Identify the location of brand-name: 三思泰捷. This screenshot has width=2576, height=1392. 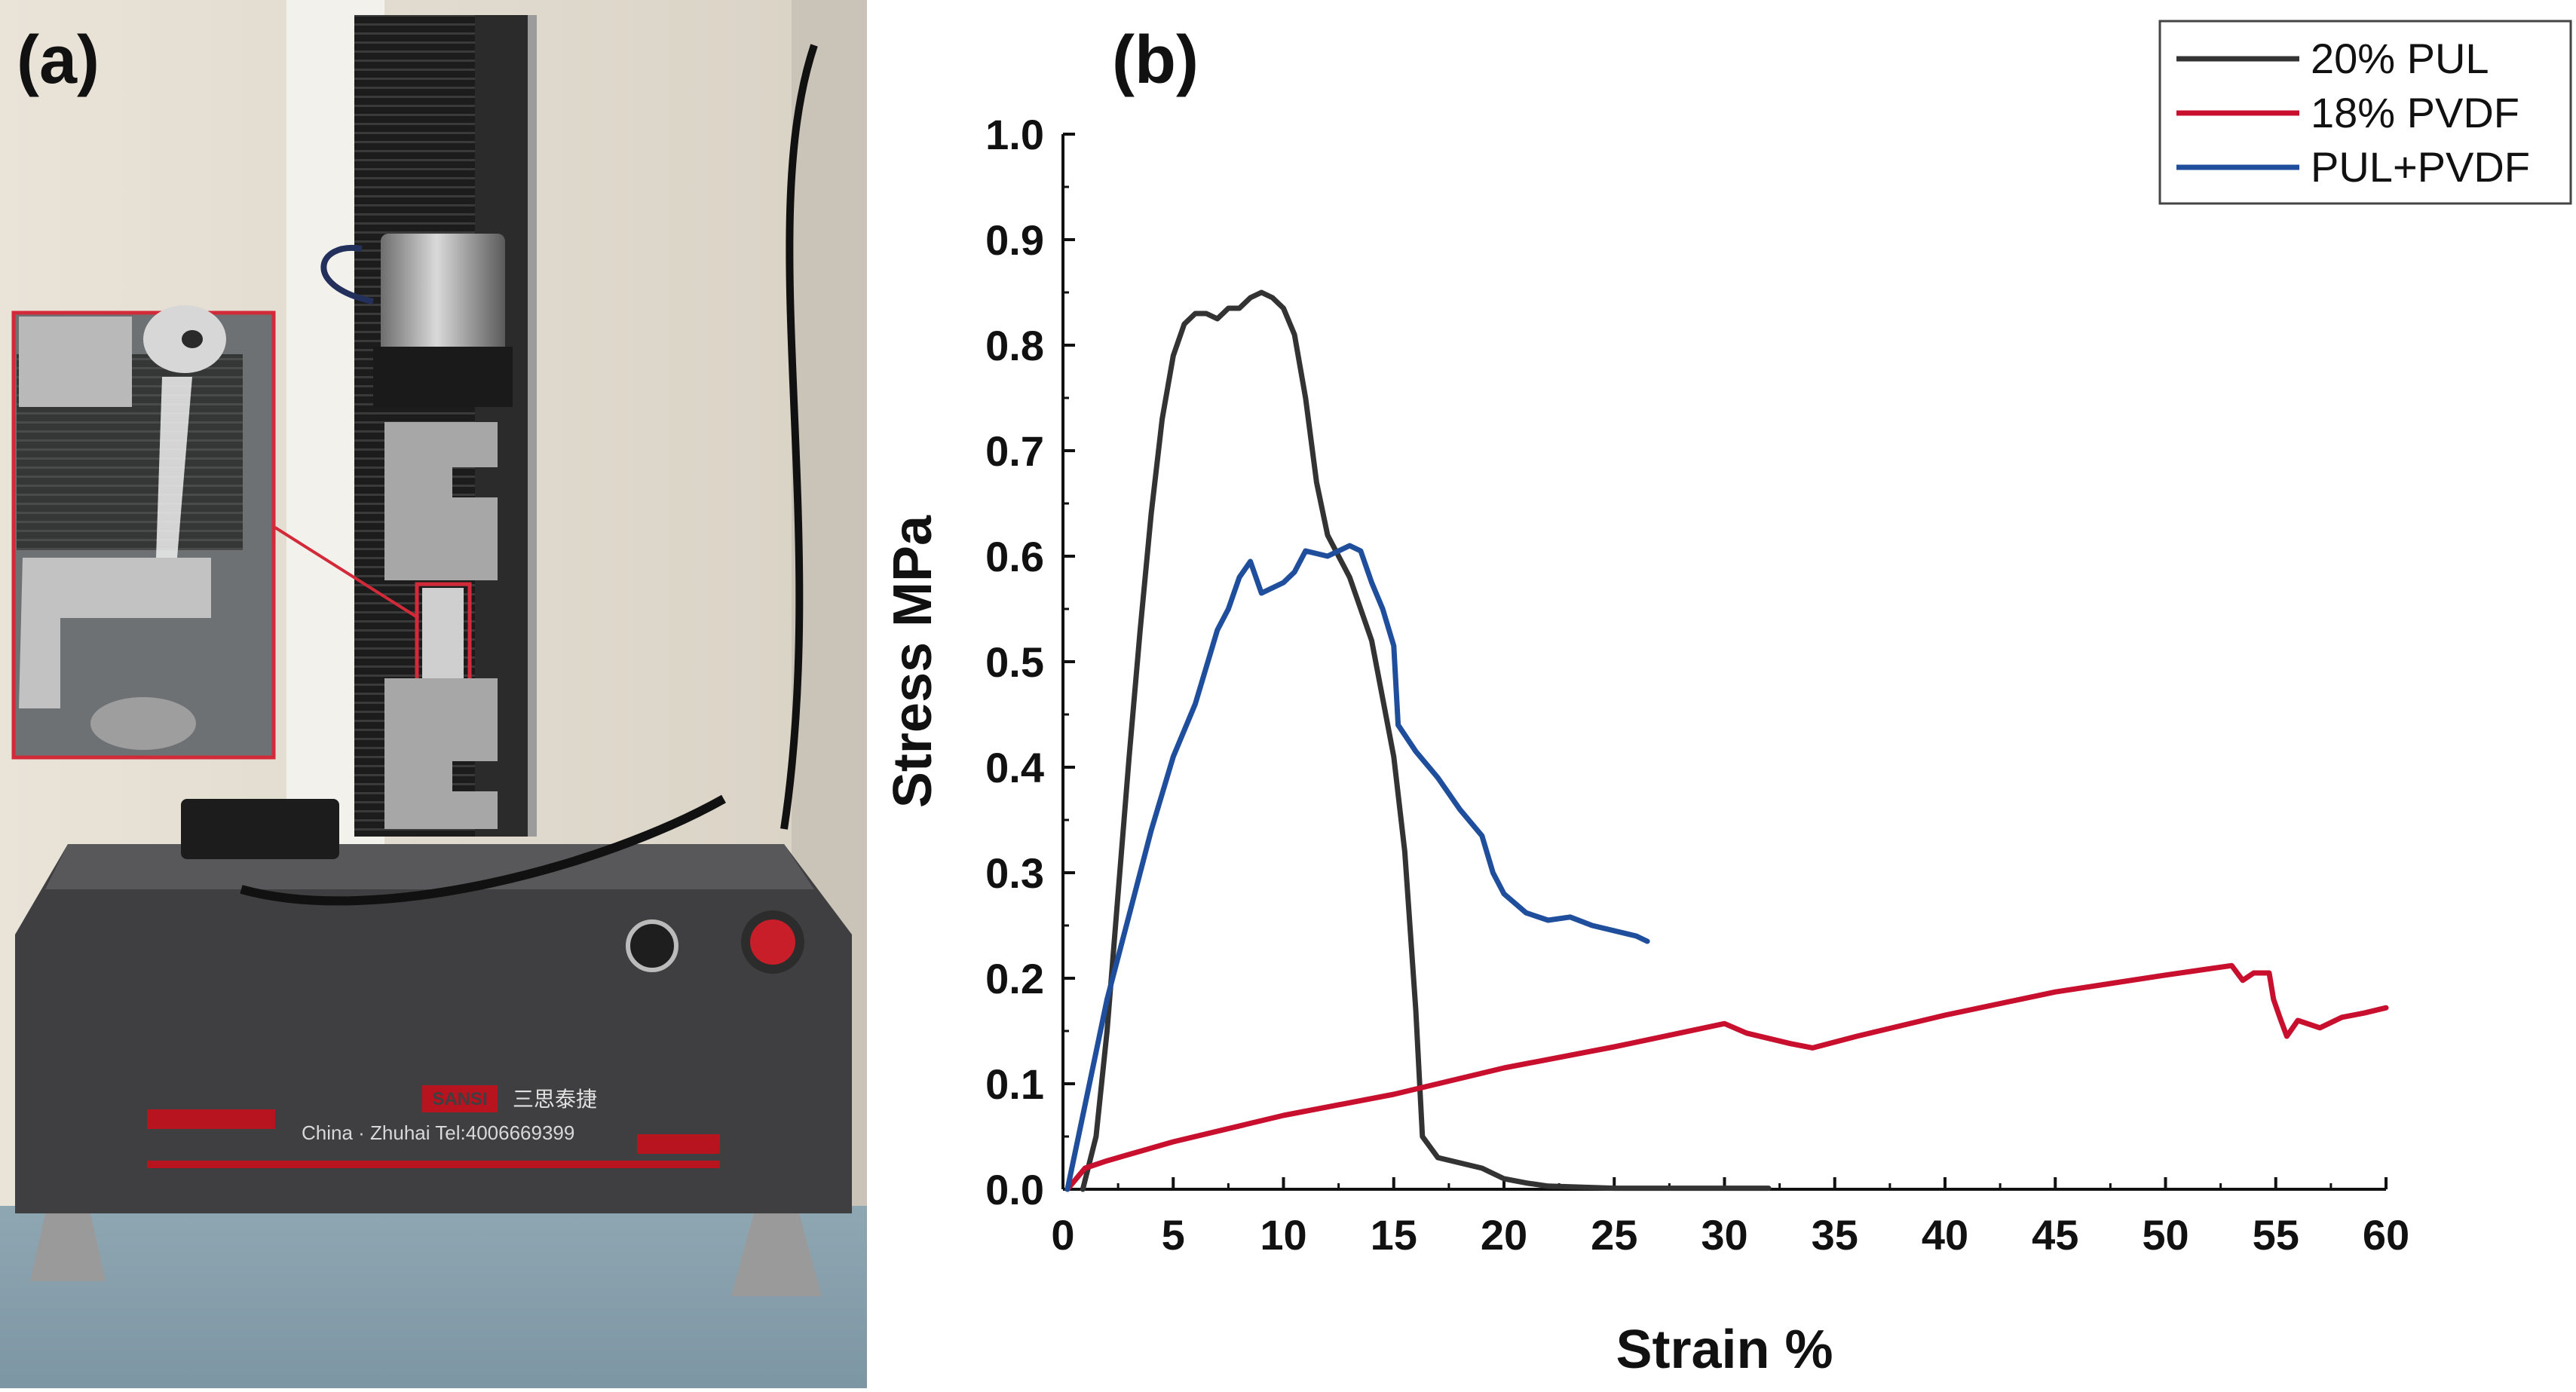
(555, 1099).